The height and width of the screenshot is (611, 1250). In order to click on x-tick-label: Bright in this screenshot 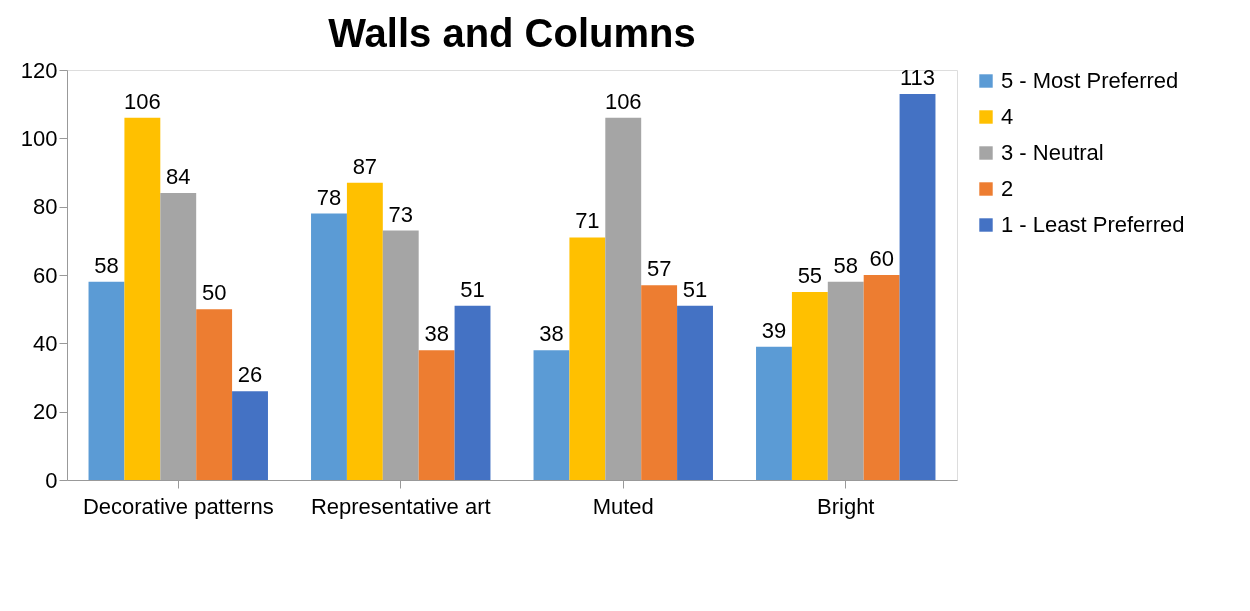, I will do `click(846, 506)`.